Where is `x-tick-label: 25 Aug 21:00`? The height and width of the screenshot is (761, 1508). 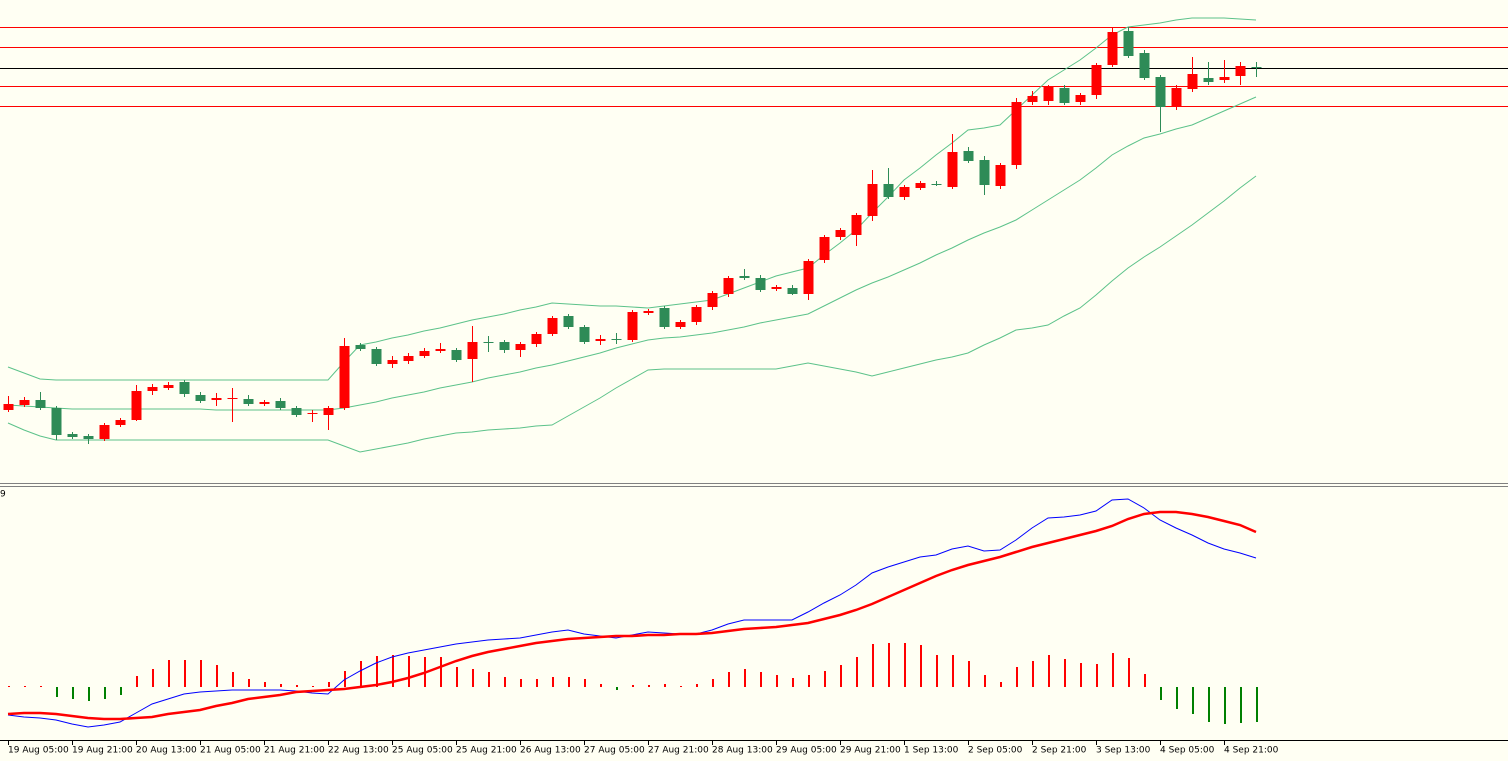
x-tick-label: 25 Aug 21:00 is located at coordinates (486, 751).